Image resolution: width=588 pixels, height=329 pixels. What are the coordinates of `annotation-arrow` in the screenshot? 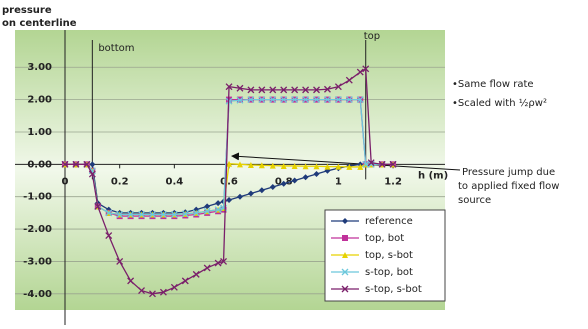 It's located at (346, 161).